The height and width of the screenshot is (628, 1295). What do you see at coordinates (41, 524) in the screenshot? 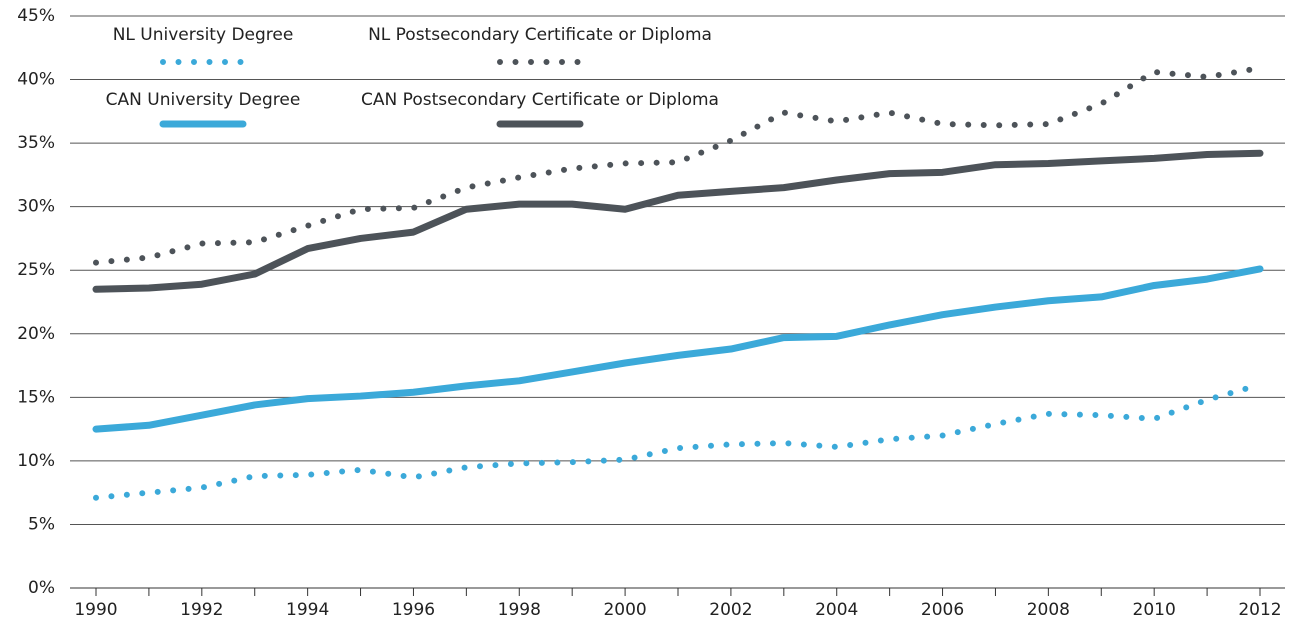
I see `y-tick-label: 5%` at bounding box center [41, 524].